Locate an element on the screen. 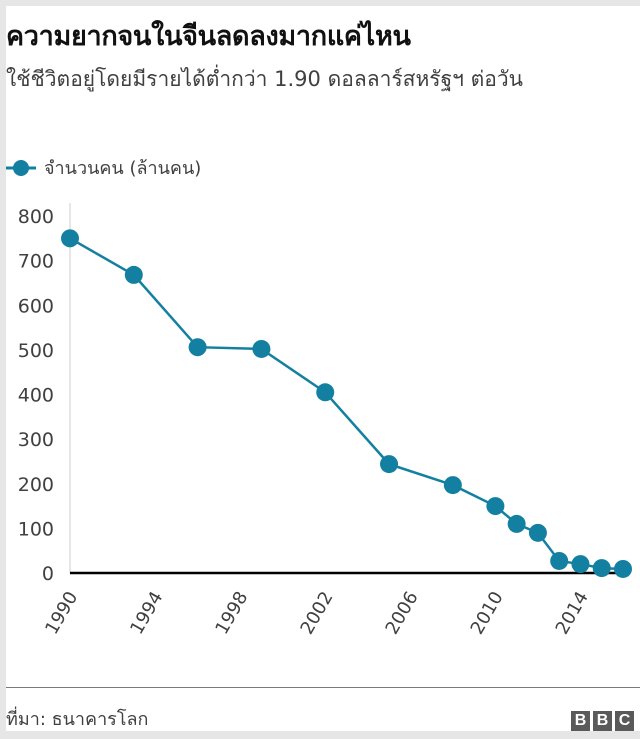  legend: จำนวนคน (ล้านคน) is located at coordinates (103, 167).